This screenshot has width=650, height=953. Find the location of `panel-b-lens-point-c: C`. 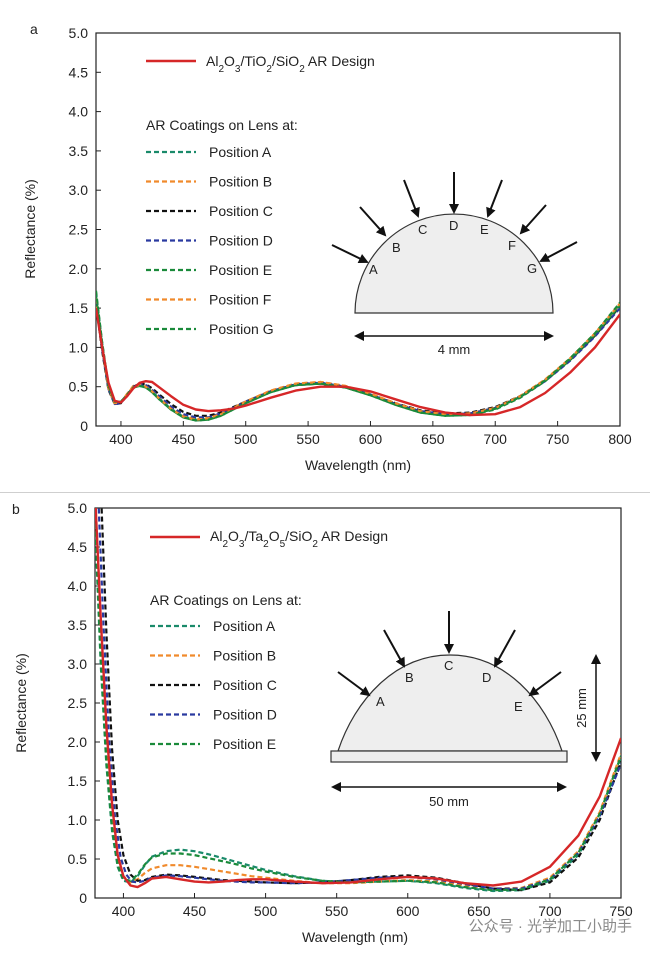

panel-b-lens-point-c: C is located at coordinates (448, 665).